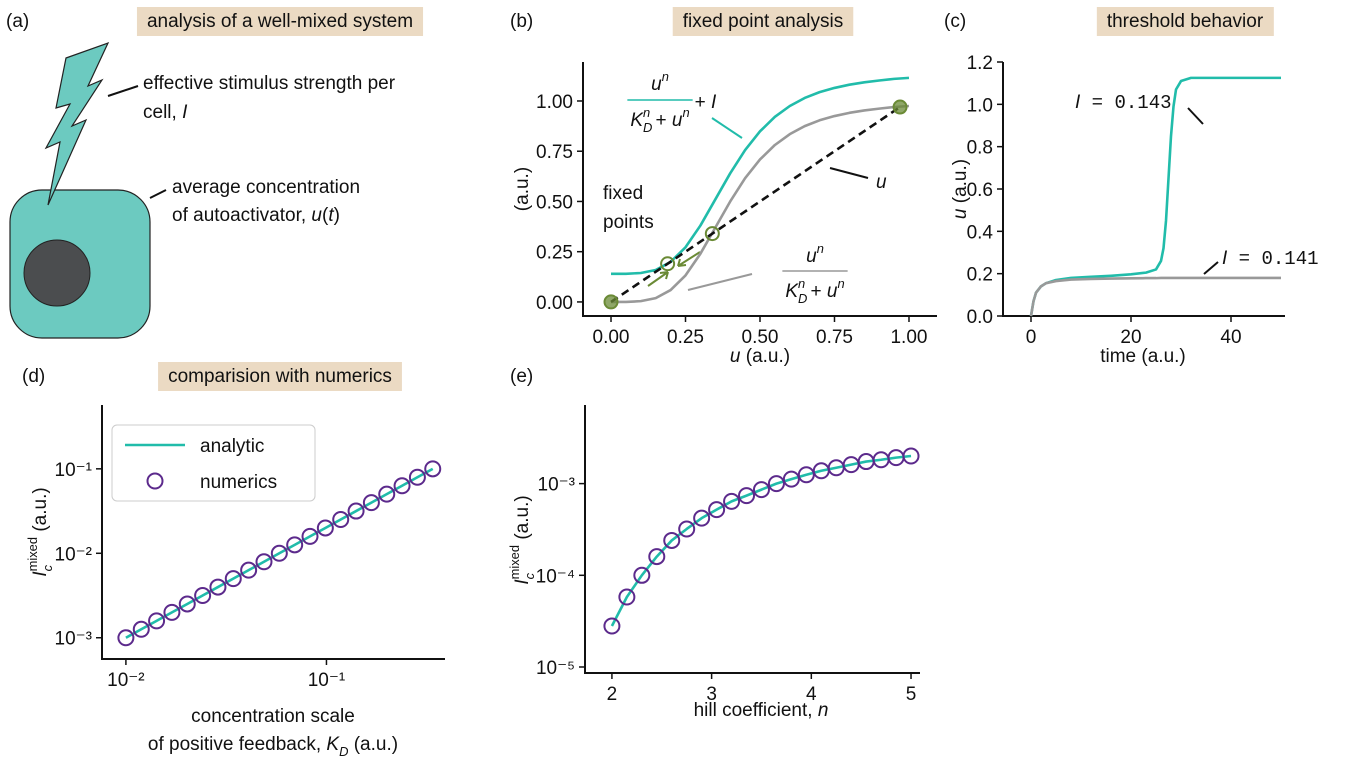  What do you see at coordinates (1123, 103) in the screenshot?
I see `annotation: I = 0.143` at bounding box center [1123, 103].